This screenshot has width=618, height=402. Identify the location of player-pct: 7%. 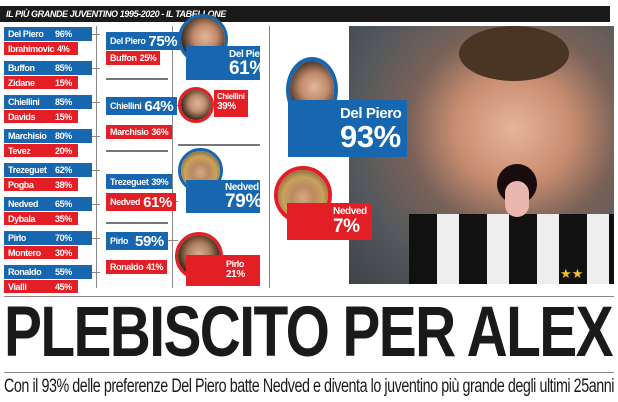
(346, 226).